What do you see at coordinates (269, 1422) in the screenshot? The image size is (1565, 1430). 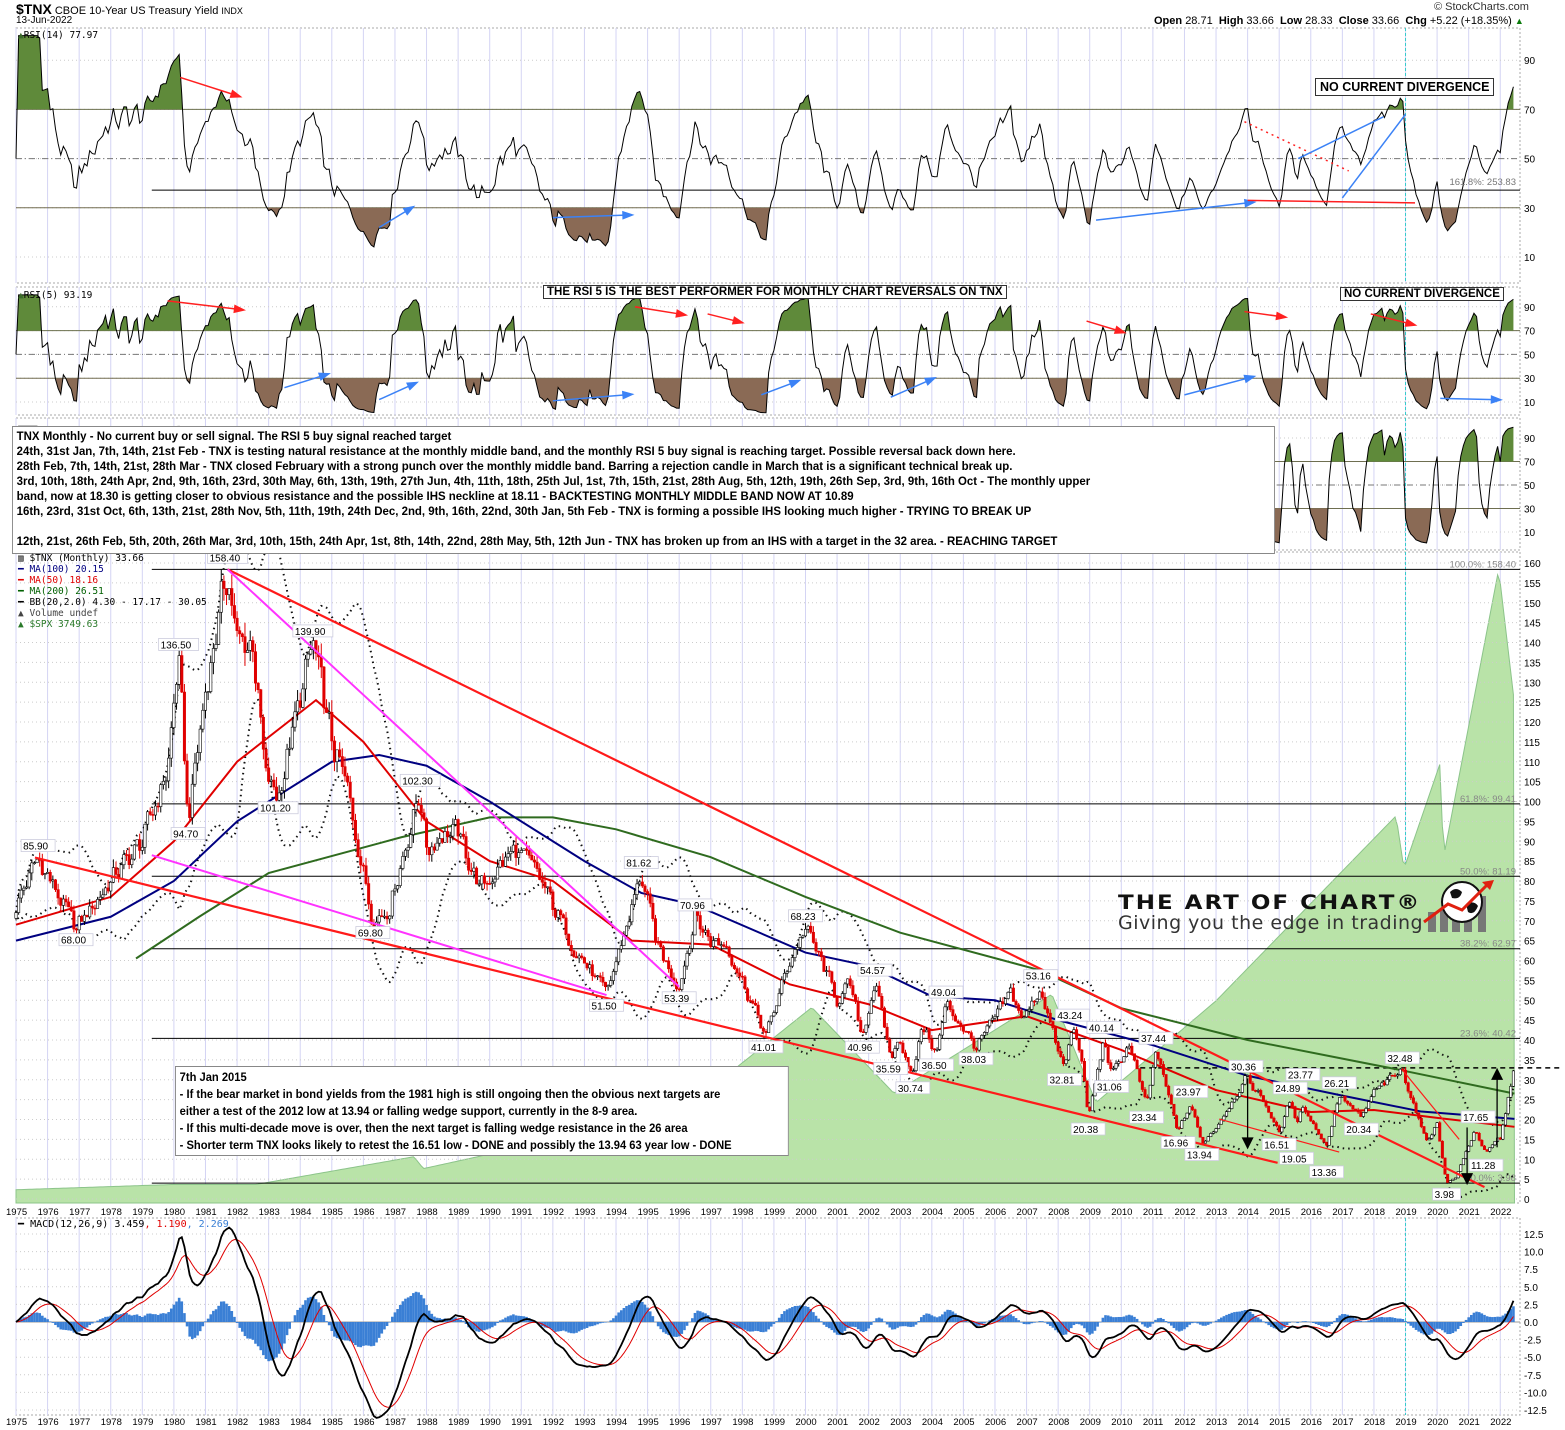 I see `year-label: 1983` at bounding box center [269, 1422].